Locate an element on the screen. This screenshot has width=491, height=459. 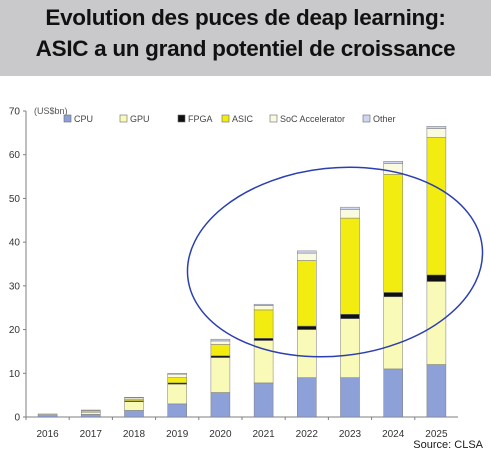
x-tick-label: 2020 is located at coordinates (220, 434).